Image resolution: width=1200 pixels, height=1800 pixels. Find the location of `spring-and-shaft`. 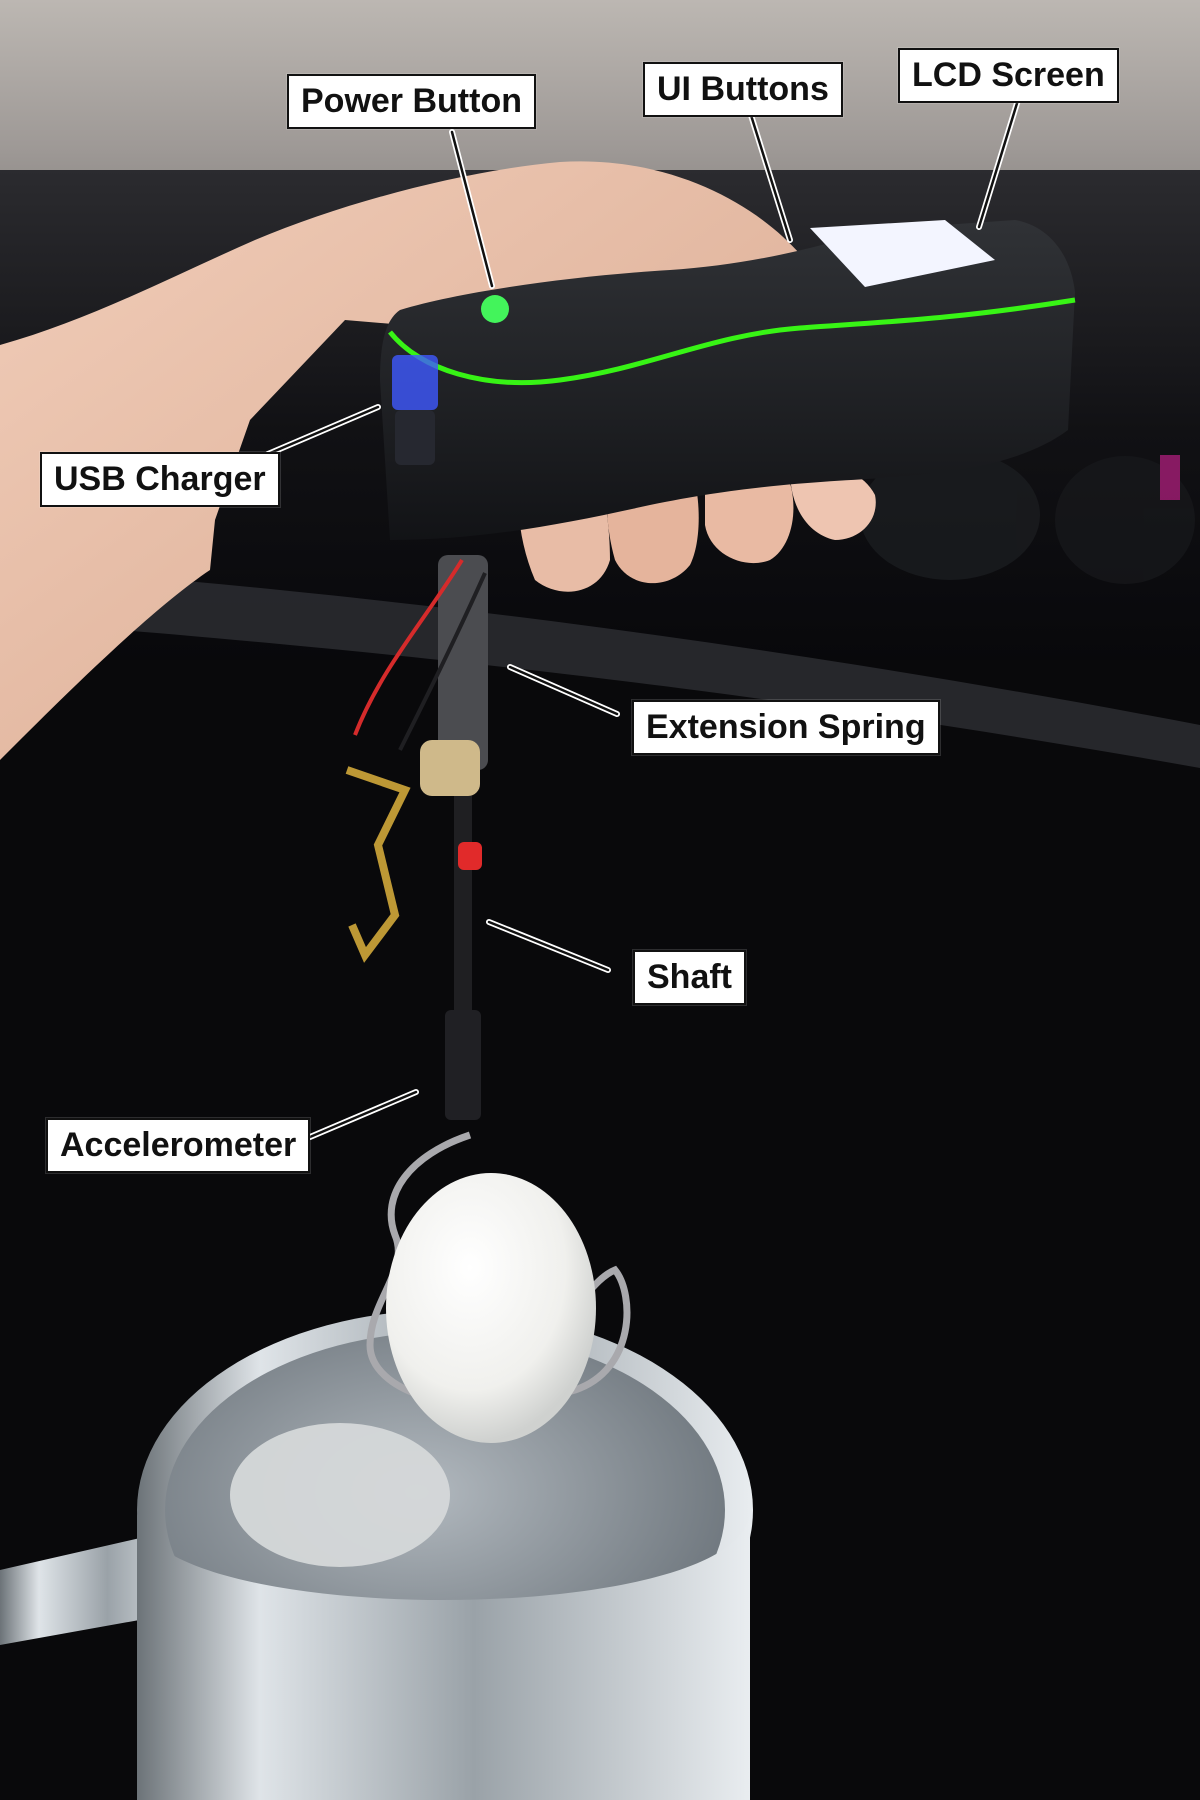

spring-and-shaft is located at coordinates (416, 837).